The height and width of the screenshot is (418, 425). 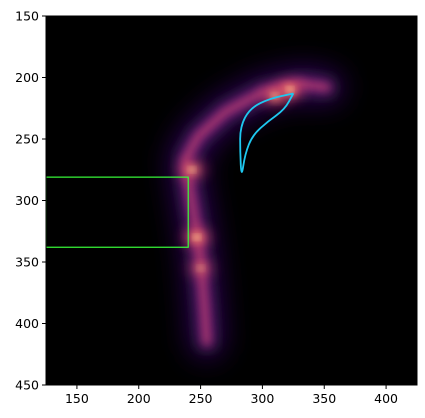 What do you see at coordinates (324, 398) in the screenshot?
I see `x-tick-label: 350` at bounding box center [324, 398].